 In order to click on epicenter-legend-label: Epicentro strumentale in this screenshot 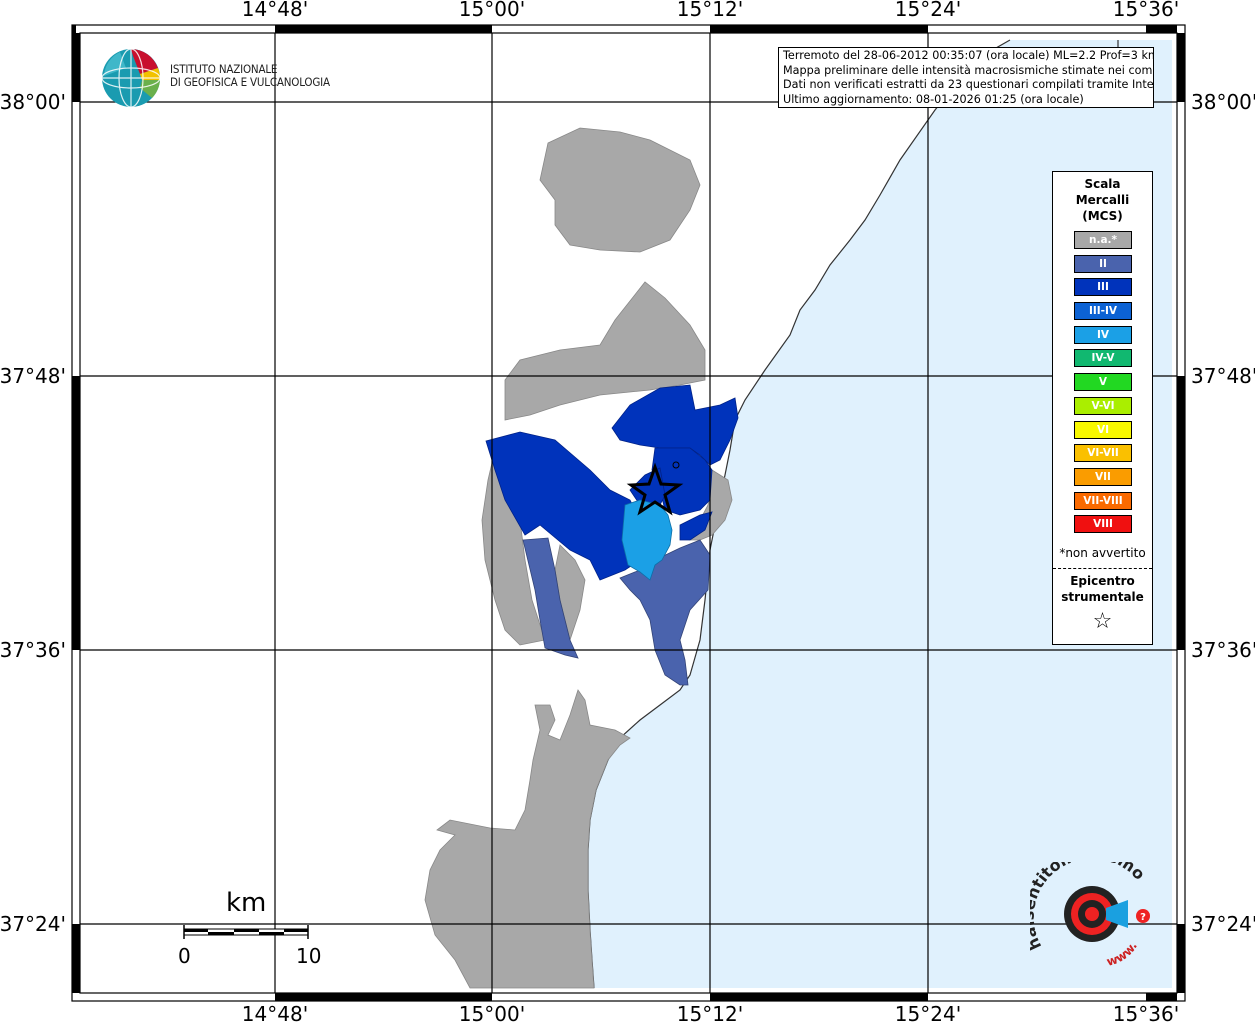, I will do `click(1102, 589)`.